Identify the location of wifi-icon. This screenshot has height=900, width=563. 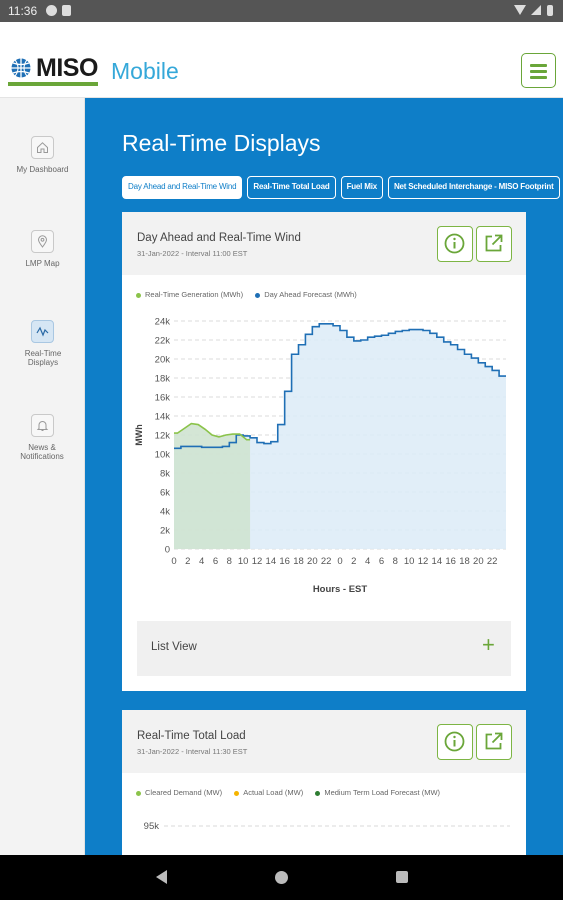
(520, 10).